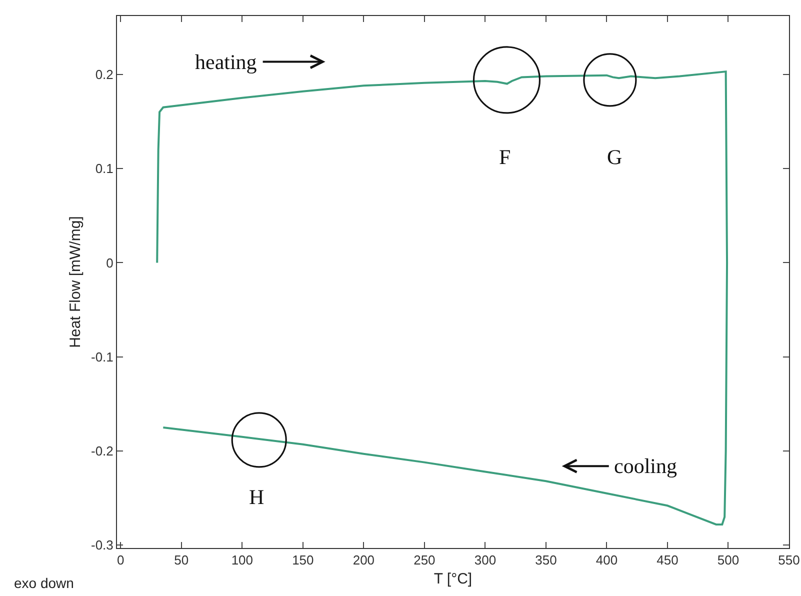  What do you see at coordinates (453, 579) in the screenshot?
I see `x-axis-title: T [°C]` at bounding box center [453, 579].